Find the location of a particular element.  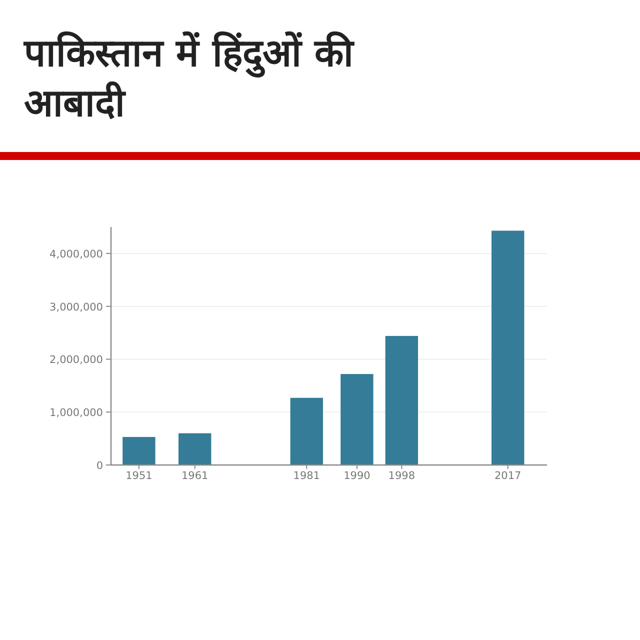

y-tick-label: 3,000,000 is located at coordinates (76, 307).